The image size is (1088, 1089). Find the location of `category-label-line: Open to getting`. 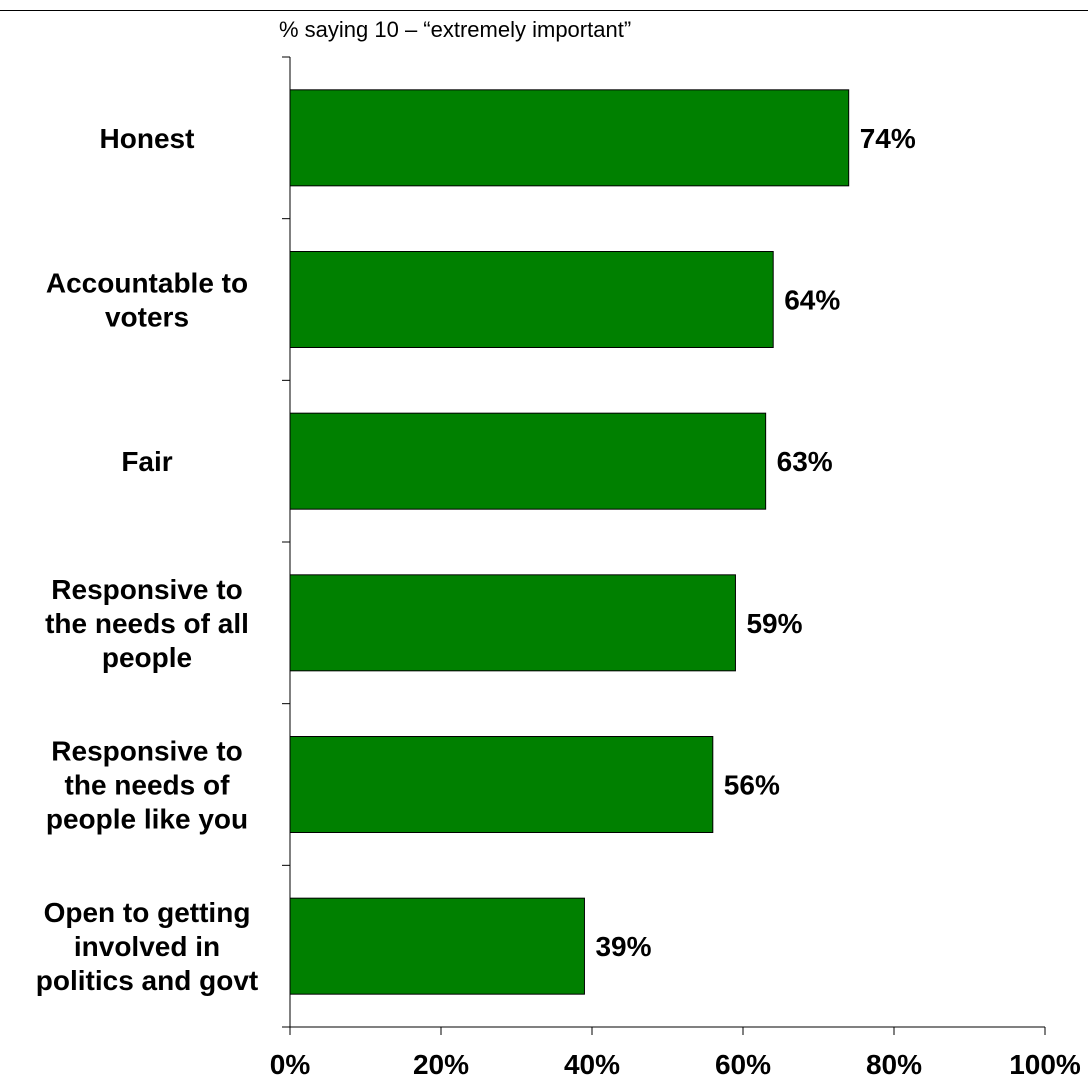

category-label-line: Open to getting is located at coordinates (147, 912).